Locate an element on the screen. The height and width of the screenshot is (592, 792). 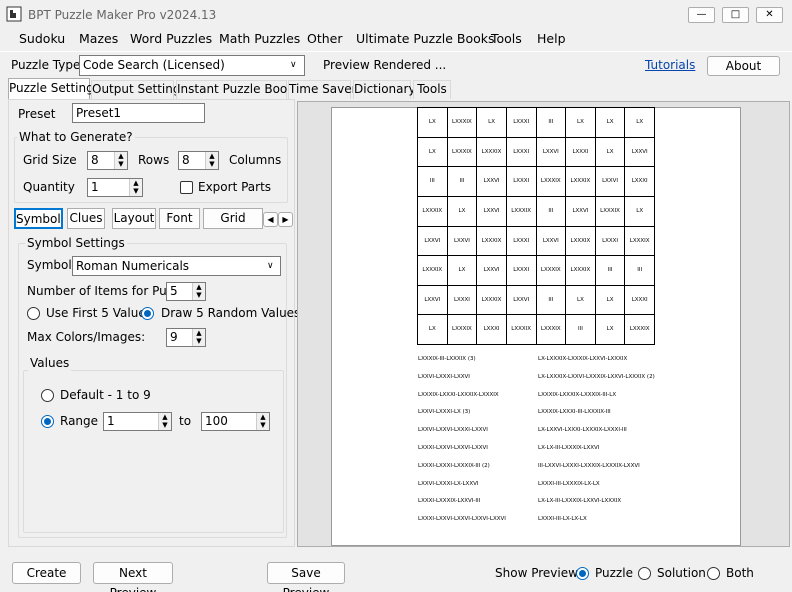
tutorials-link: Tutorials is located at coordinates (670, 65).